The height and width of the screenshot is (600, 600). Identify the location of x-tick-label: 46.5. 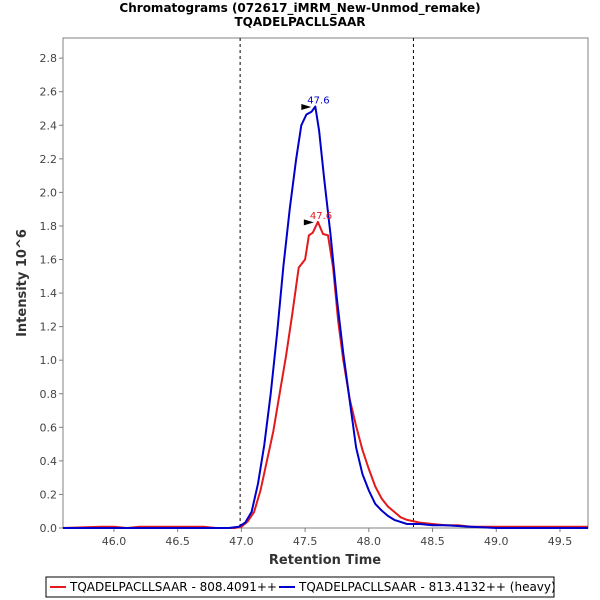
(177, 541).